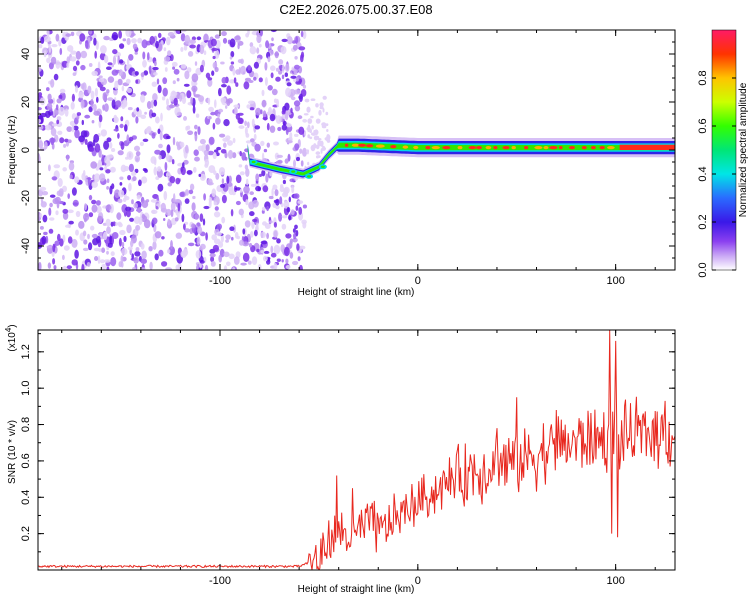 This screenshot has height=600, width=750. Describe the element at coordinates (26, 460) in the screenshot. I see `y-tick-label: 0.6` at that location.